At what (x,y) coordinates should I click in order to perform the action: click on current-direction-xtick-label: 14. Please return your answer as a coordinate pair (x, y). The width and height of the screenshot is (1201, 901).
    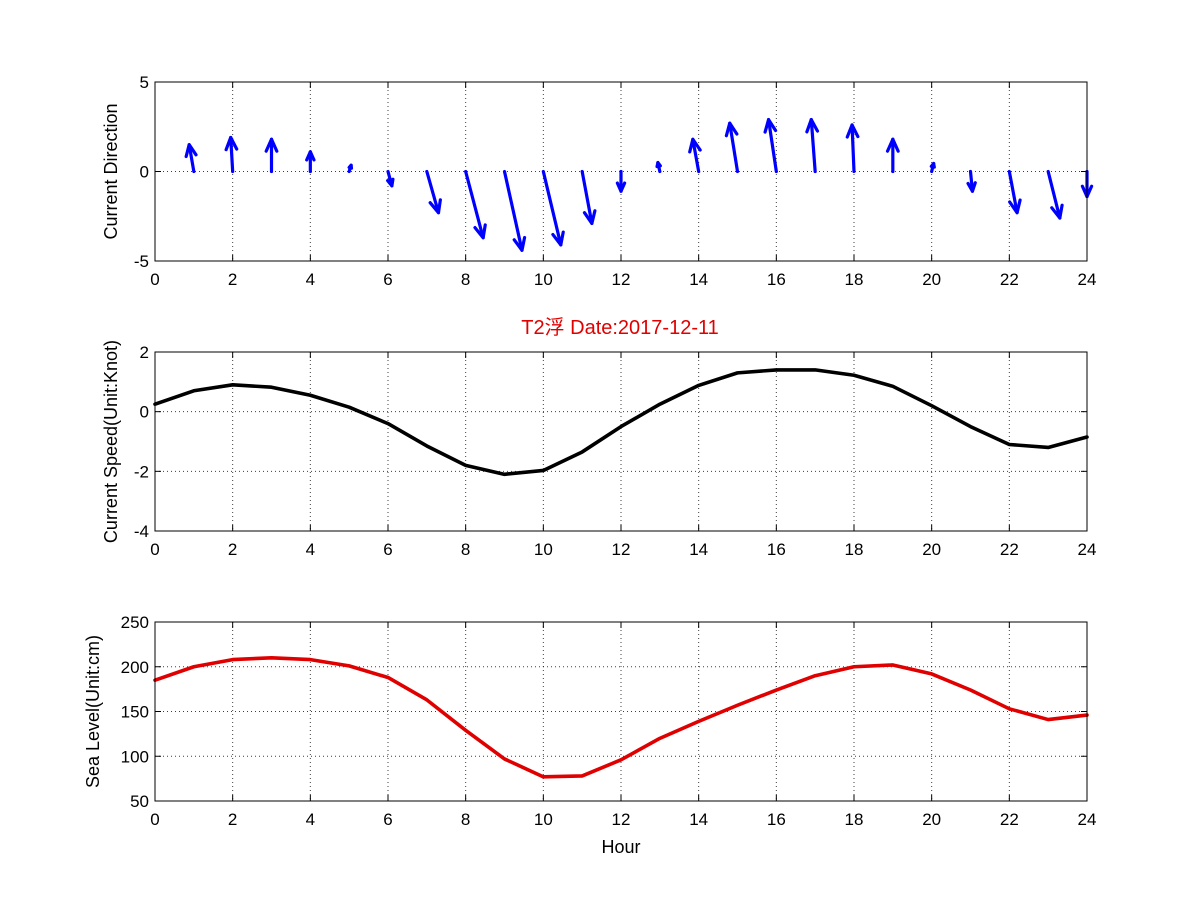
    Looking at the image, I should click on (698, 279).